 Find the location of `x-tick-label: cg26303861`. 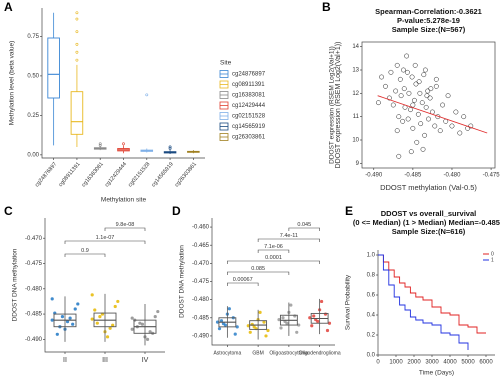

x-tick-label: cg26303861 is located at coordinates (186, 174).